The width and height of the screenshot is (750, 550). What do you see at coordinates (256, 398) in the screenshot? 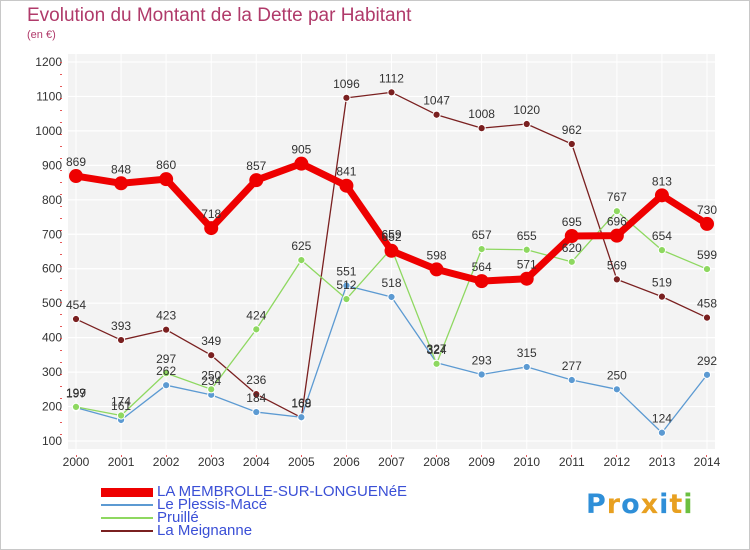
I see `data-label: 184` at bounding box center [256, 398].